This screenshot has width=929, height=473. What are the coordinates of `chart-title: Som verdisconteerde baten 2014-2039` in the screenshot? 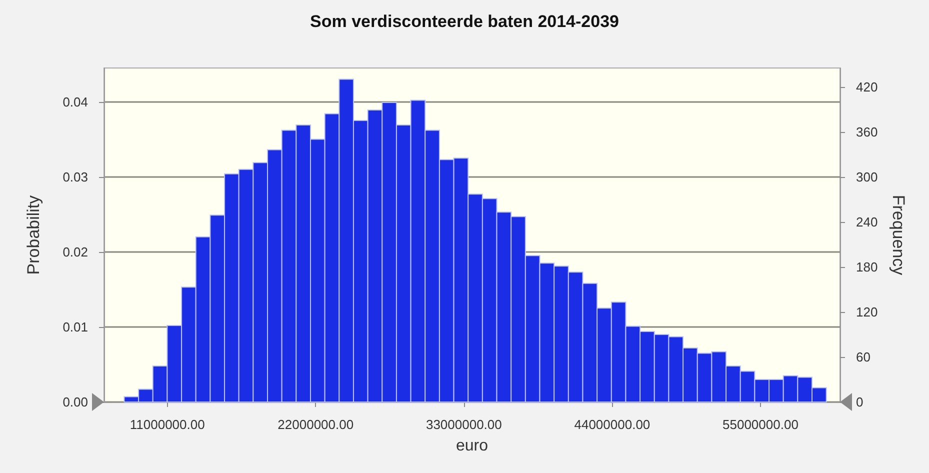 It's located at (464, 21).